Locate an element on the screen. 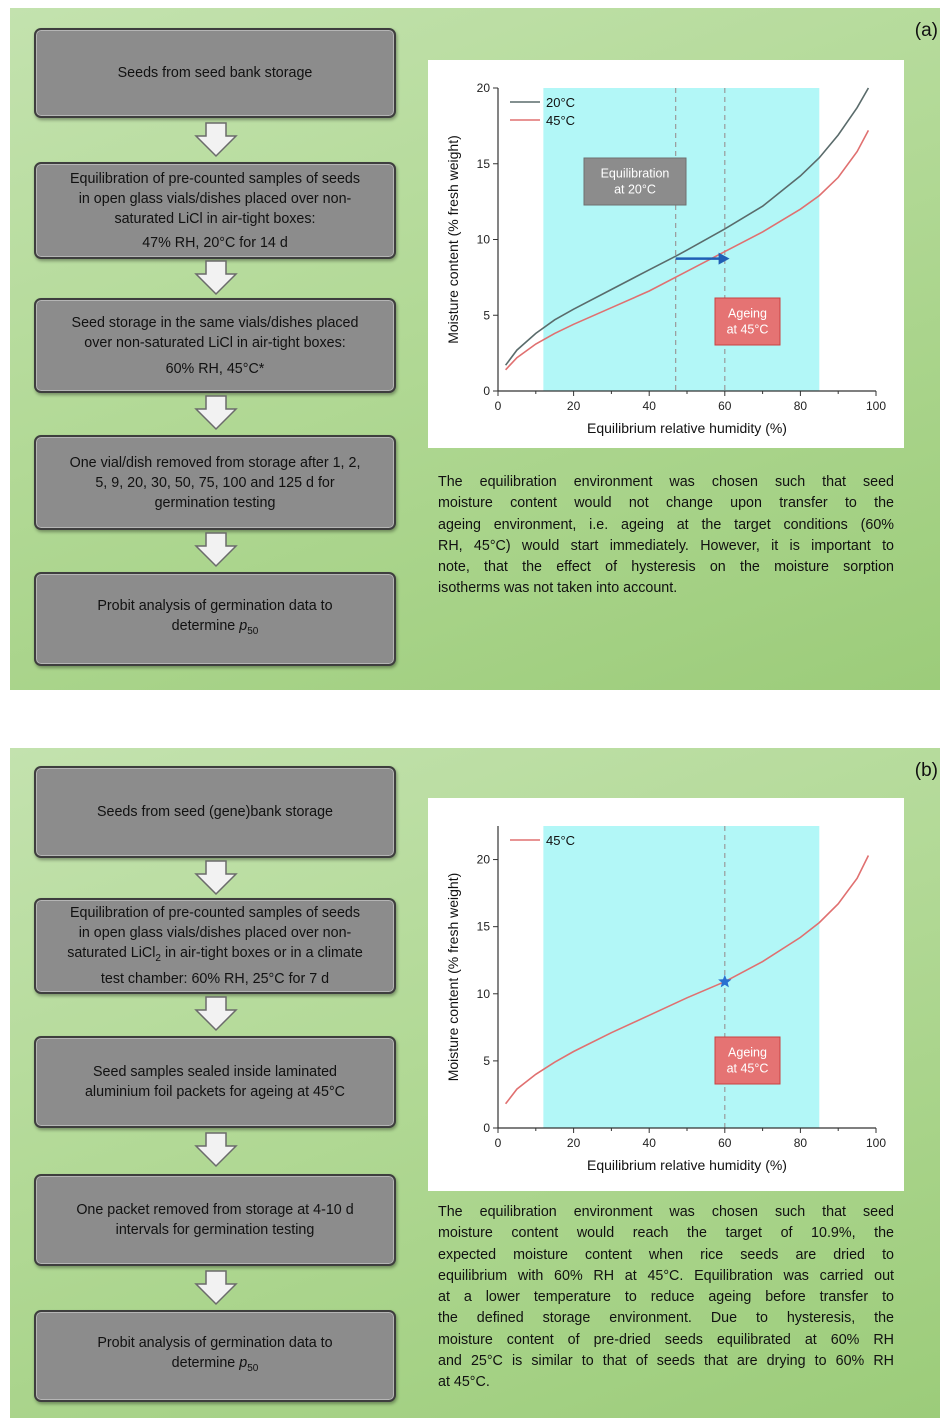 Image resolution: width=940 pixels, height=1419 pixels. annotation-text: at 20°C is located at coordinates (635, 190).